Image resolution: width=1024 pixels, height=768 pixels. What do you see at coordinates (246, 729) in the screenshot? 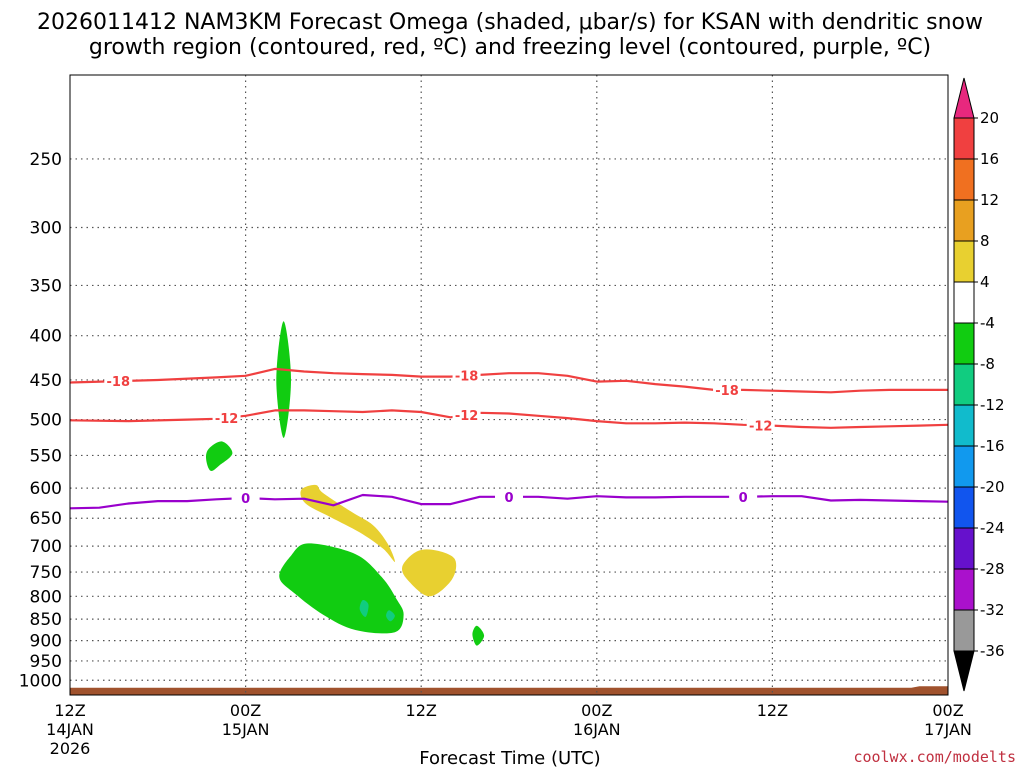
I see `x-tick-date: 15JAN` at bounding box center [246, 729].